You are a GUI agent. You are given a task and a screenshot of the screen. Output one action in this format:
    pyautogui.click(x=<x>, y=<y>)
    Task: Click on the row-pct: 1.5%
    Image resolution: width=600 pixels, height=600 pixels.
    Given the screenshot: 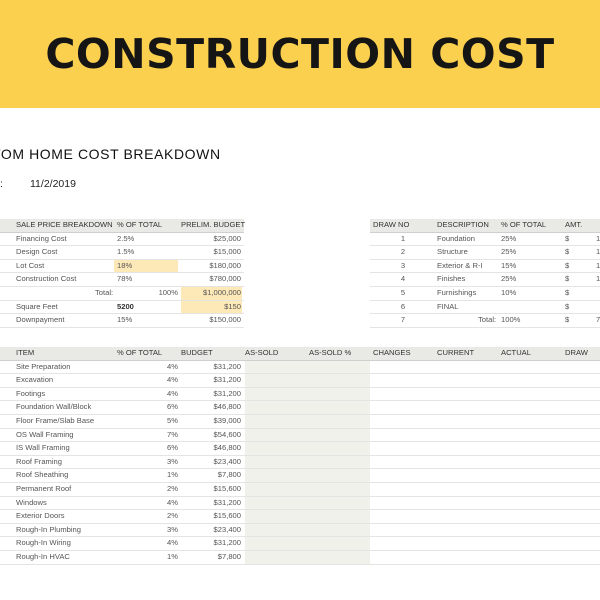 What is the action you would take?
    pyautogui.click(x=126, y=252)
    